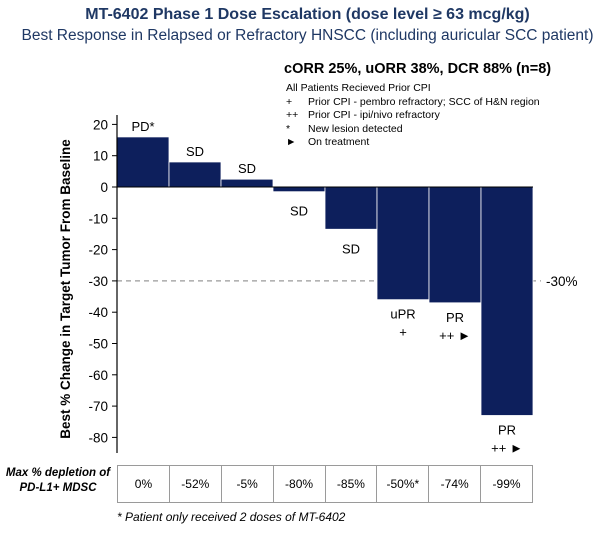  I want to click on legend-heading: All Patients Recieved Prior CPI, so click(358, 88).